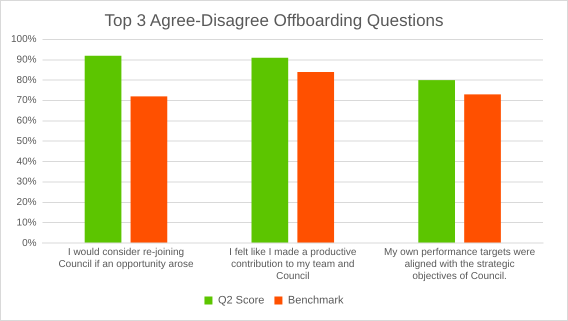 Image resolution: width=568 pixels, height=321 pixels. Describe the element at coordinates (26, 222) in the screenshot. I see `y-tick-label: 10%` at that location.